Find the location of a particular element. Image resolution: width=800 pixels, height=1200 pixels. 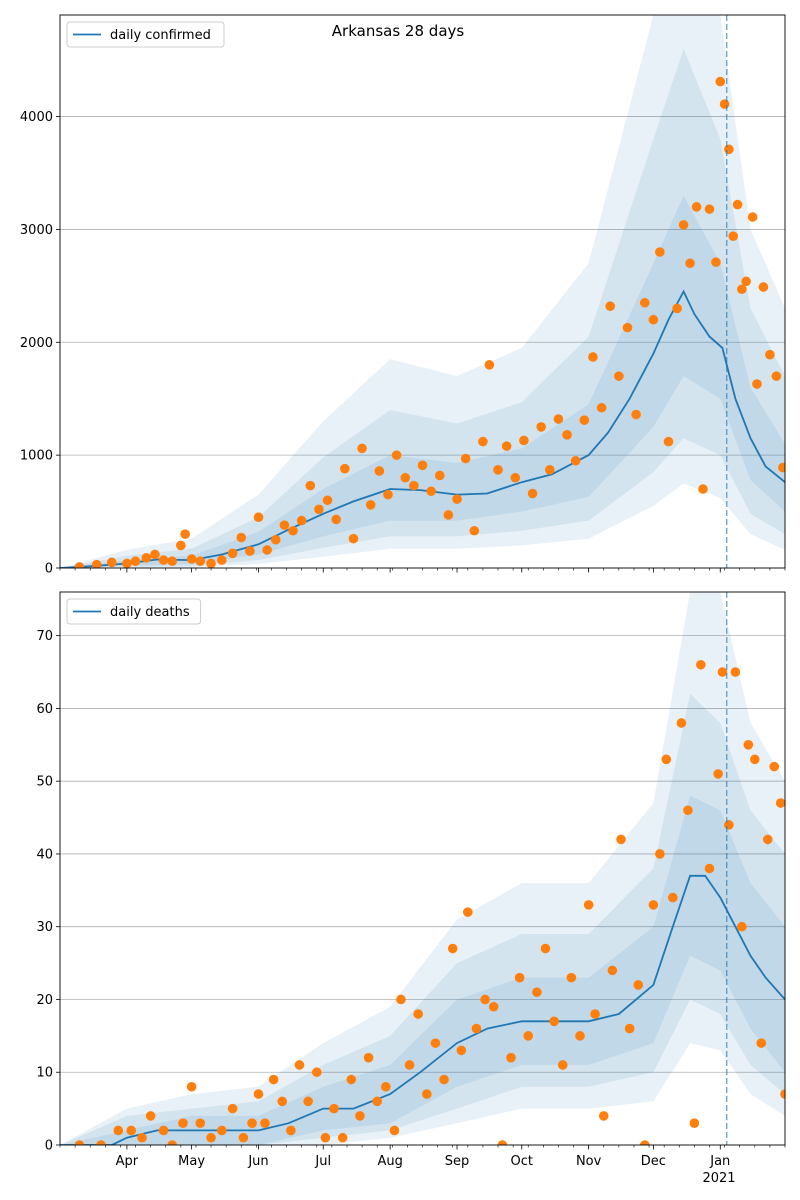

legend-label: daily deaths is located at coordinates (150, 612).